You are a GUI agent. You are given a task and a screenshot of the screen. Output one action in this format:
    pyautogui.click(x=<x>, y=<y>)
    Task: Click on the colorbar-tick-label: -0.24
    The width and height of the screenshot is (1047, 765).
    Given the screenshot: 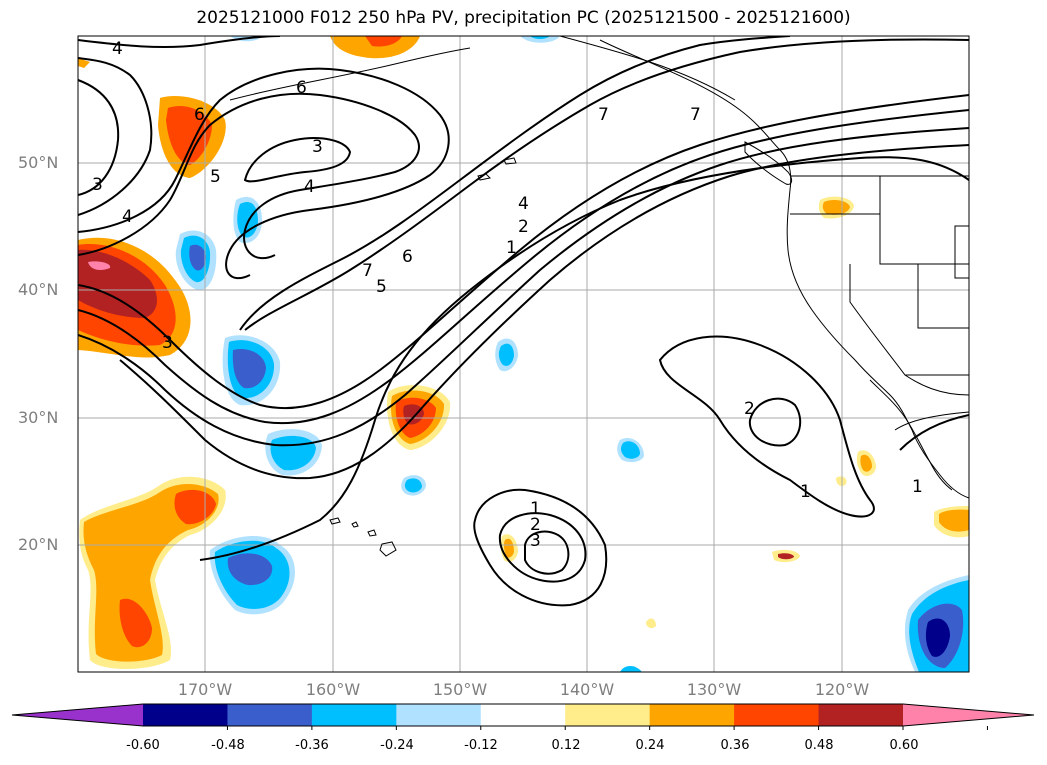 What is the action you would take?
    pyautogui.click(x=397, y=745)
    